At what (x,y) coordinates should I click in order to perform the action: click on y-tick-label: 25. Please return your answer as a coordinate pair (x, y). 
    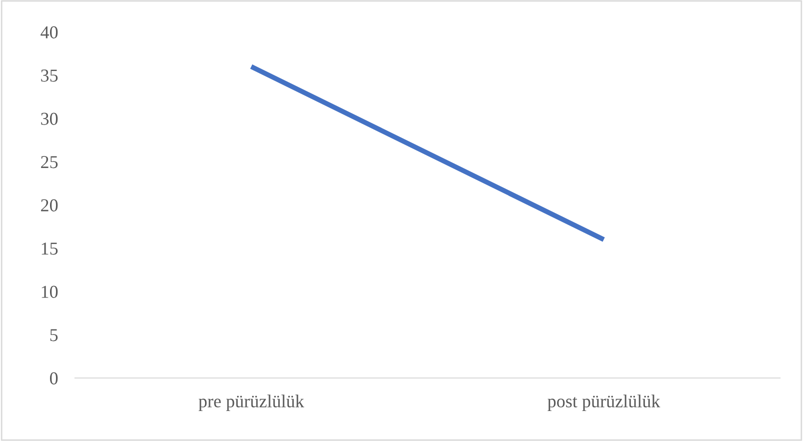
    Looking at the image, I should click on (49, 162).